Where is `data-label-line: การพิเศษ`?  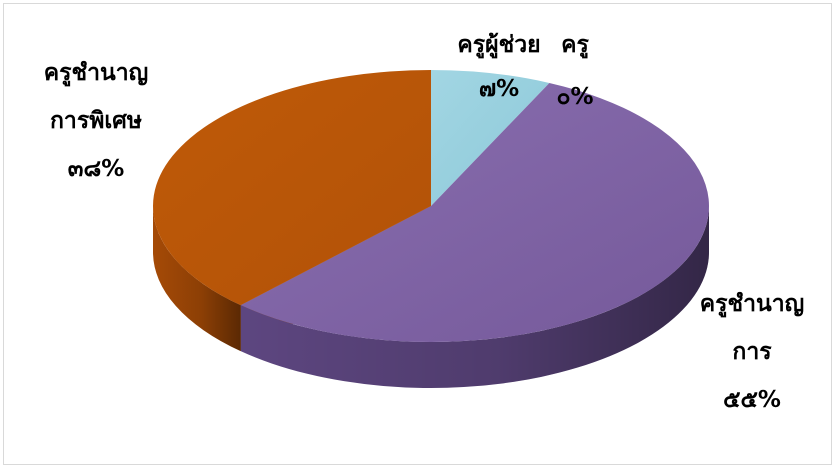 data-label-line: การพิเศษ is located at coordinates (96, 121).